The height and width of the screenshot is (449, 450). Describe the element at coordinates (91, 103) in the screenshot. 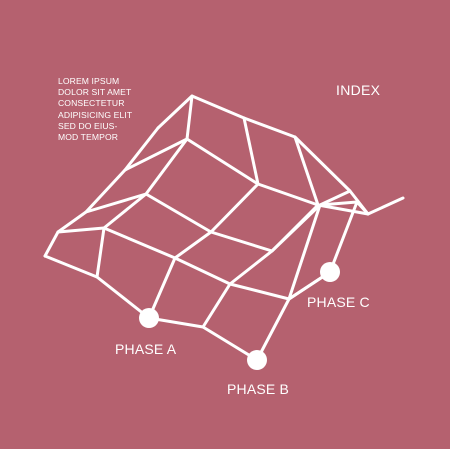

I see `intro-line: CONSECTETUR` at that location.